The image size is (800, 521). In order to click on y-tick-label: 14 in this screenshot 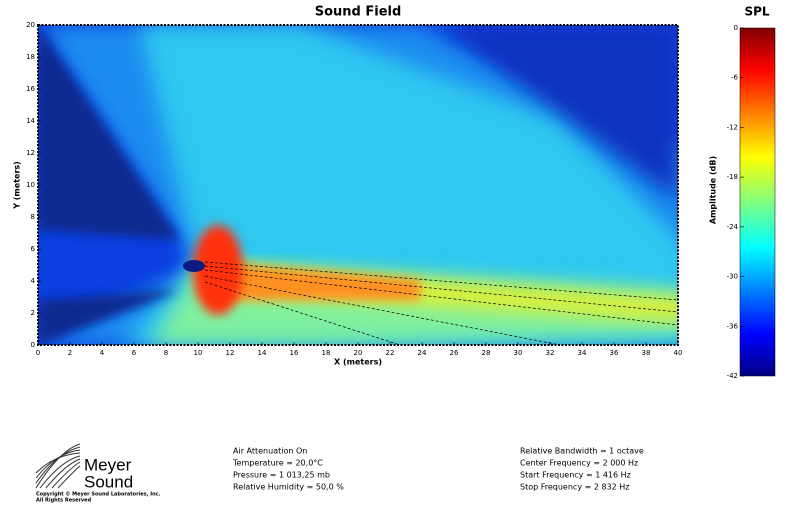, I will do `click(30, 121)`.